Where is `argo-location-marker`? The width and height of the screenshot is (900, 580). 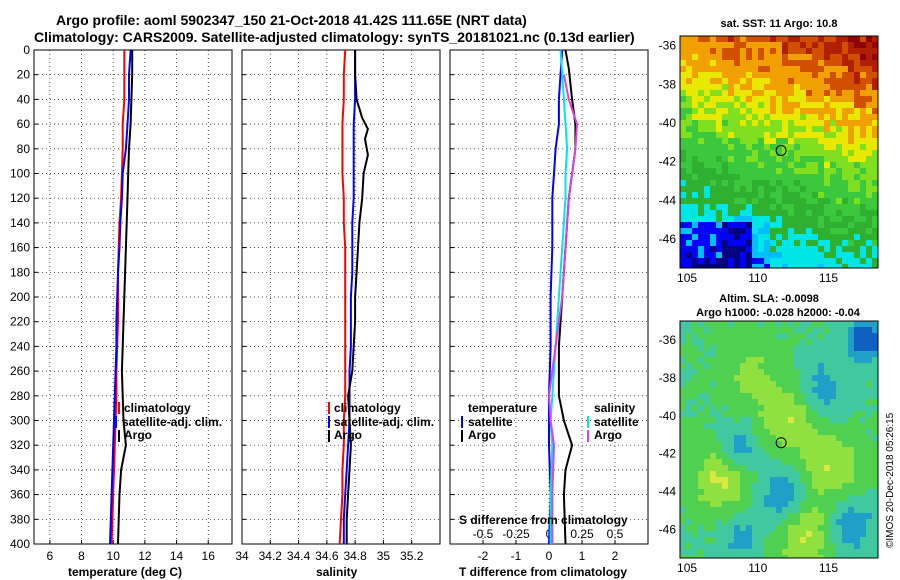 argo-location-marker is located at coordinates (781, 443).